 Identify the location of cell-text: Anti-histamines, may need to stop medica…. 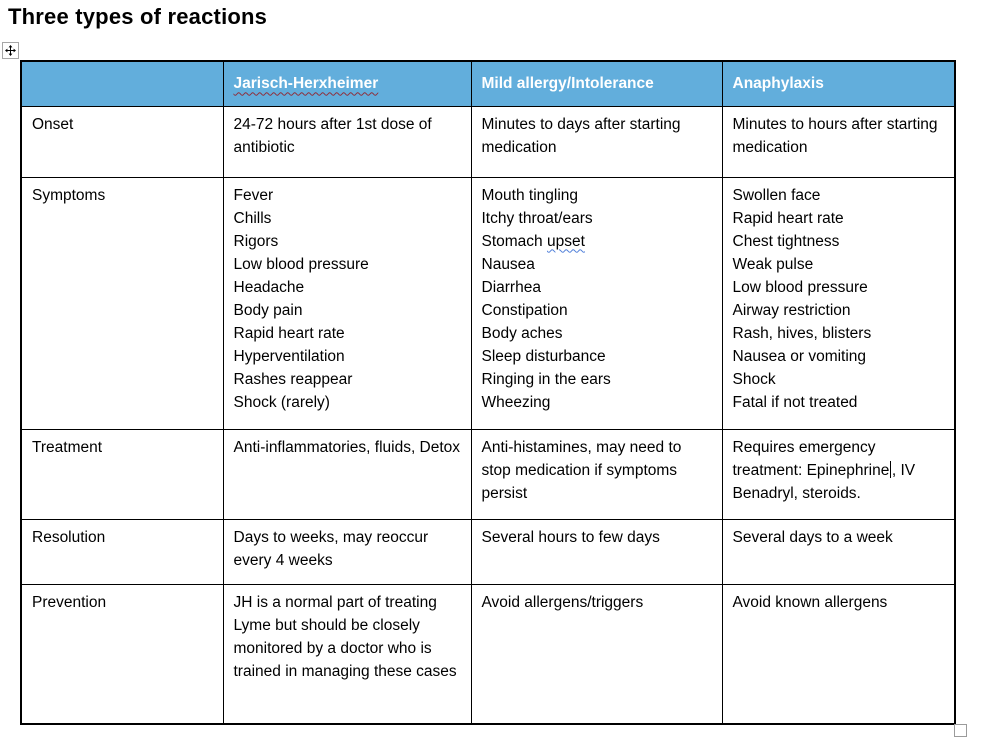
(581, 470).